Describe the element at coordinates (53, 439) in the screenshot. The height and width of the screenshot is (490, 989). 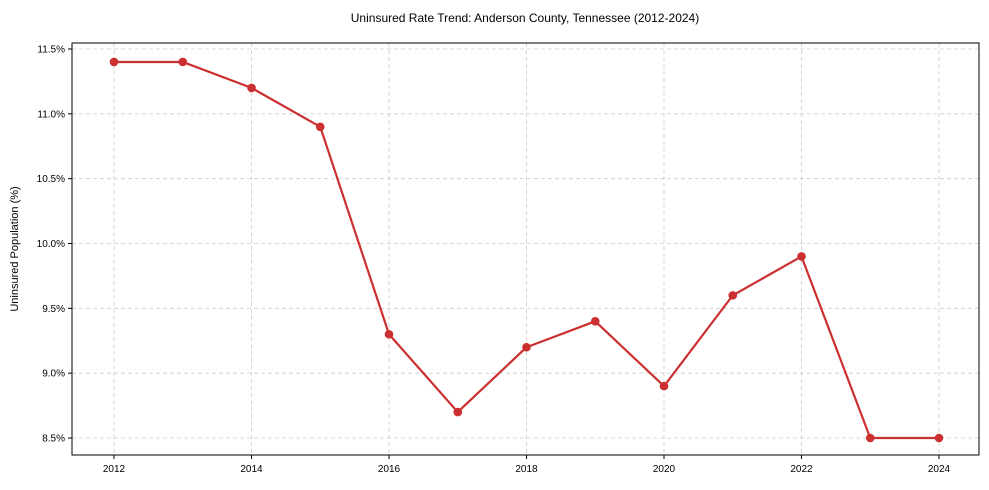
I see `y-tick-label: 8.5%` at that location.